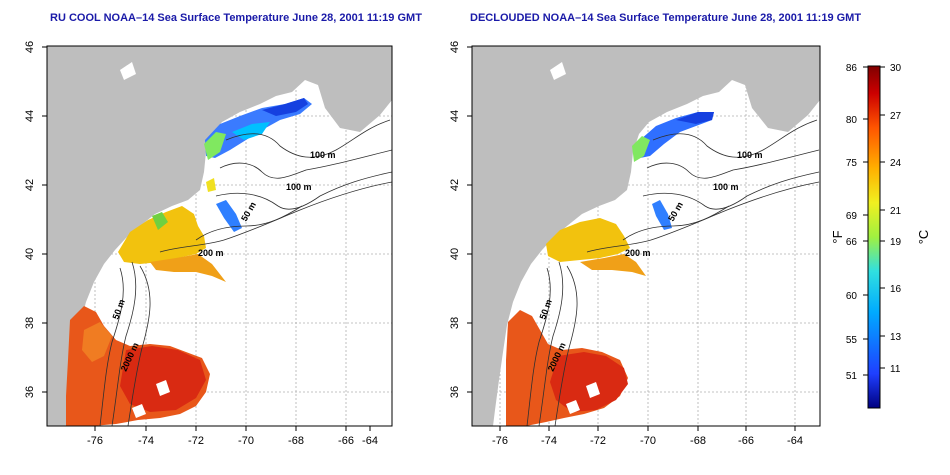  I want to click on right-lat-tick: 36, so click(455, 392).